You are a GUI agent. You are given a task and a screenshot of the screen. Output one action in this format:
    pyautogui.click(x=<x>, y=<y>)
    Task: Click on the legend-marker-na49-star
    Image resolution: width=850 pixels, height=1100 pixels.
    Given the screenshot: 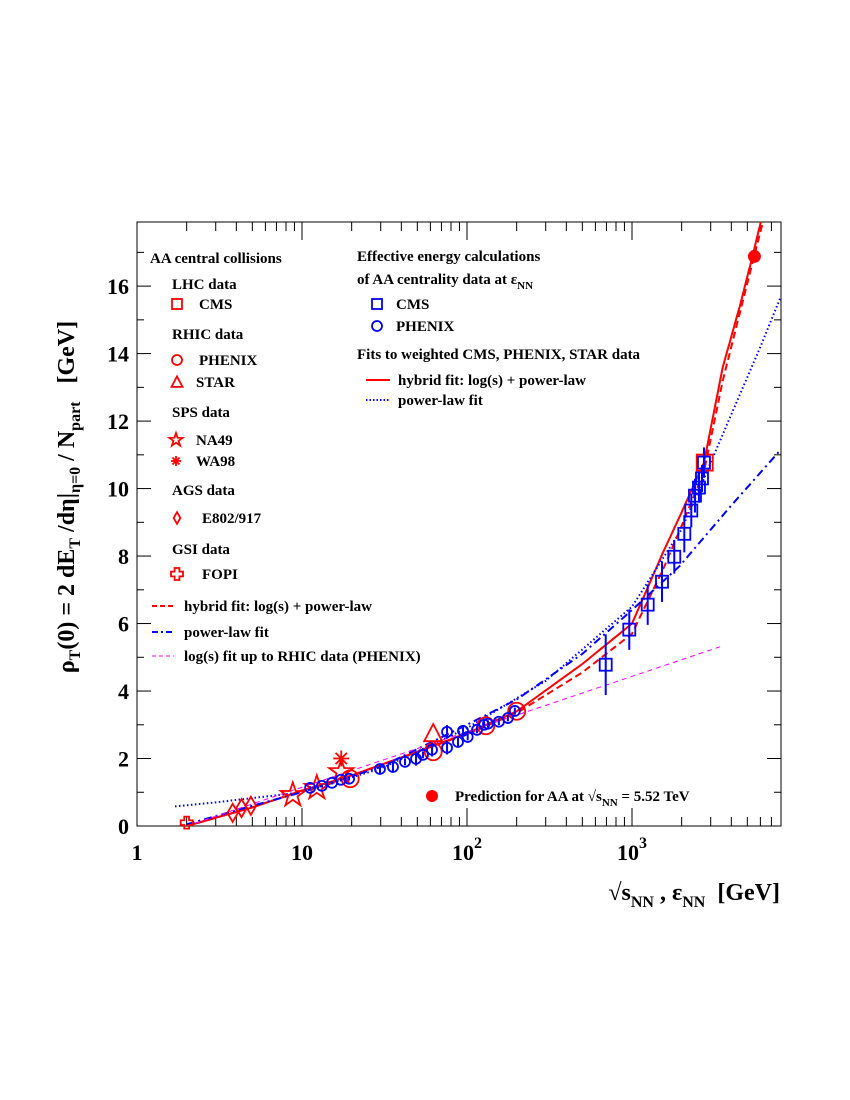 What is the action you would take?
    pyautogui.click(x=176, y=439)
    